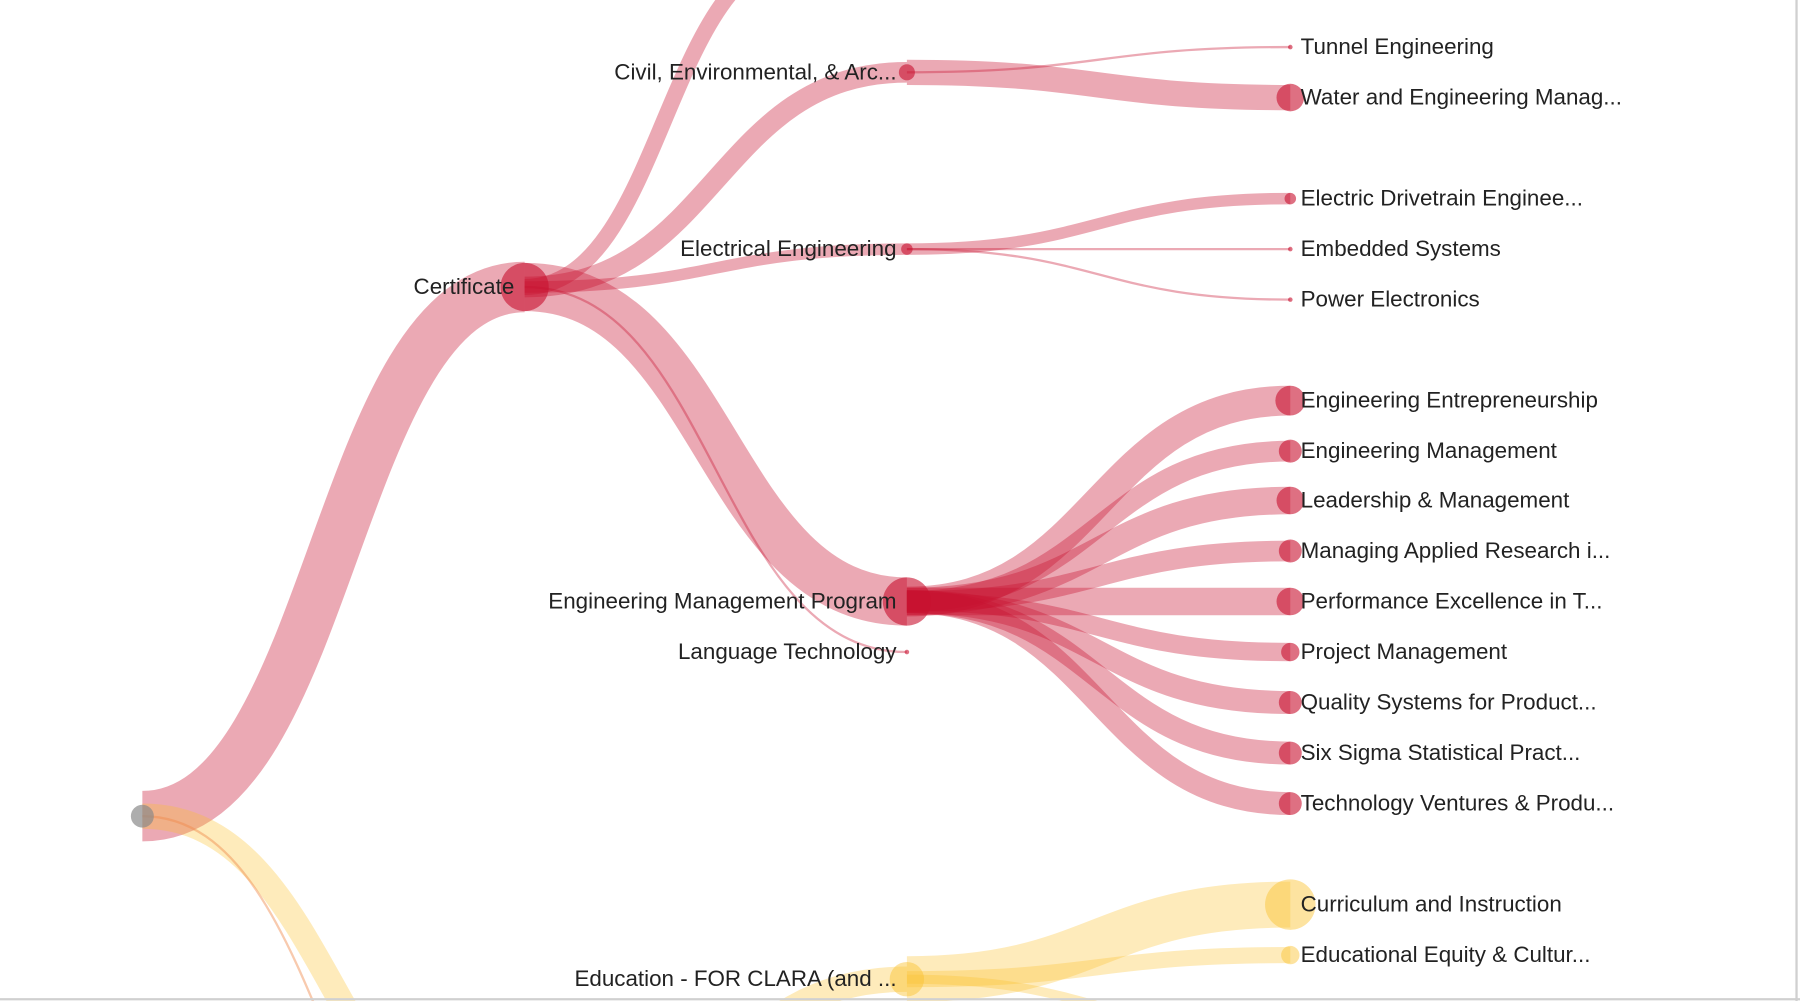  I want to click on leaf-label: Tunnel Engineering, so click(1397, 46).